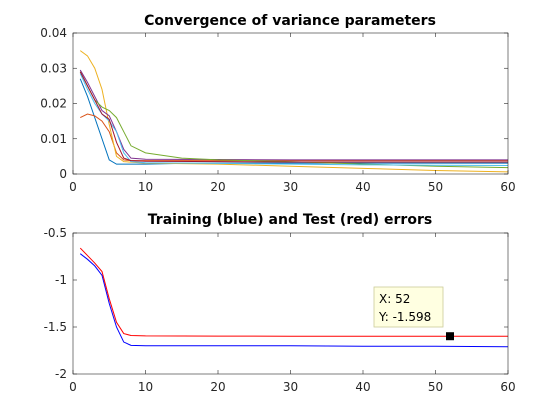  Describe the element at coordinates (394, 299) in the screenshot. I see `datatip-x-label: X: 52` at that location.